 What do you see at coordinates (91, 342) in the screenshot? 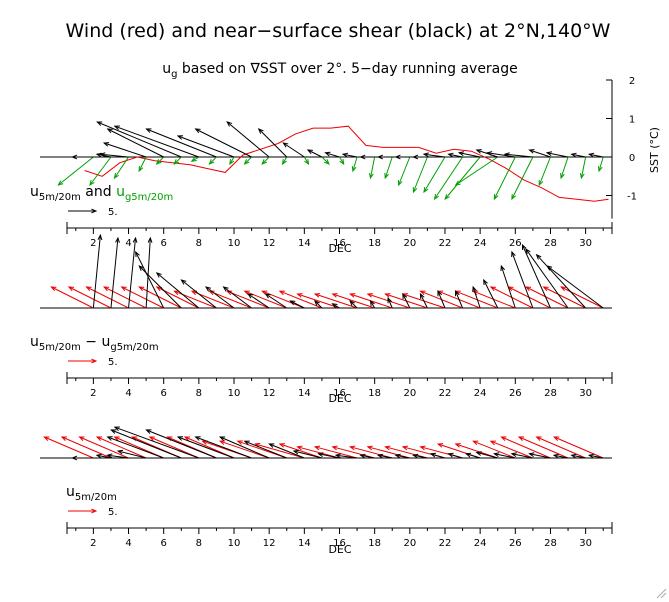
I see `panel2-legend-minus: −` at bounding box center [91, 342].